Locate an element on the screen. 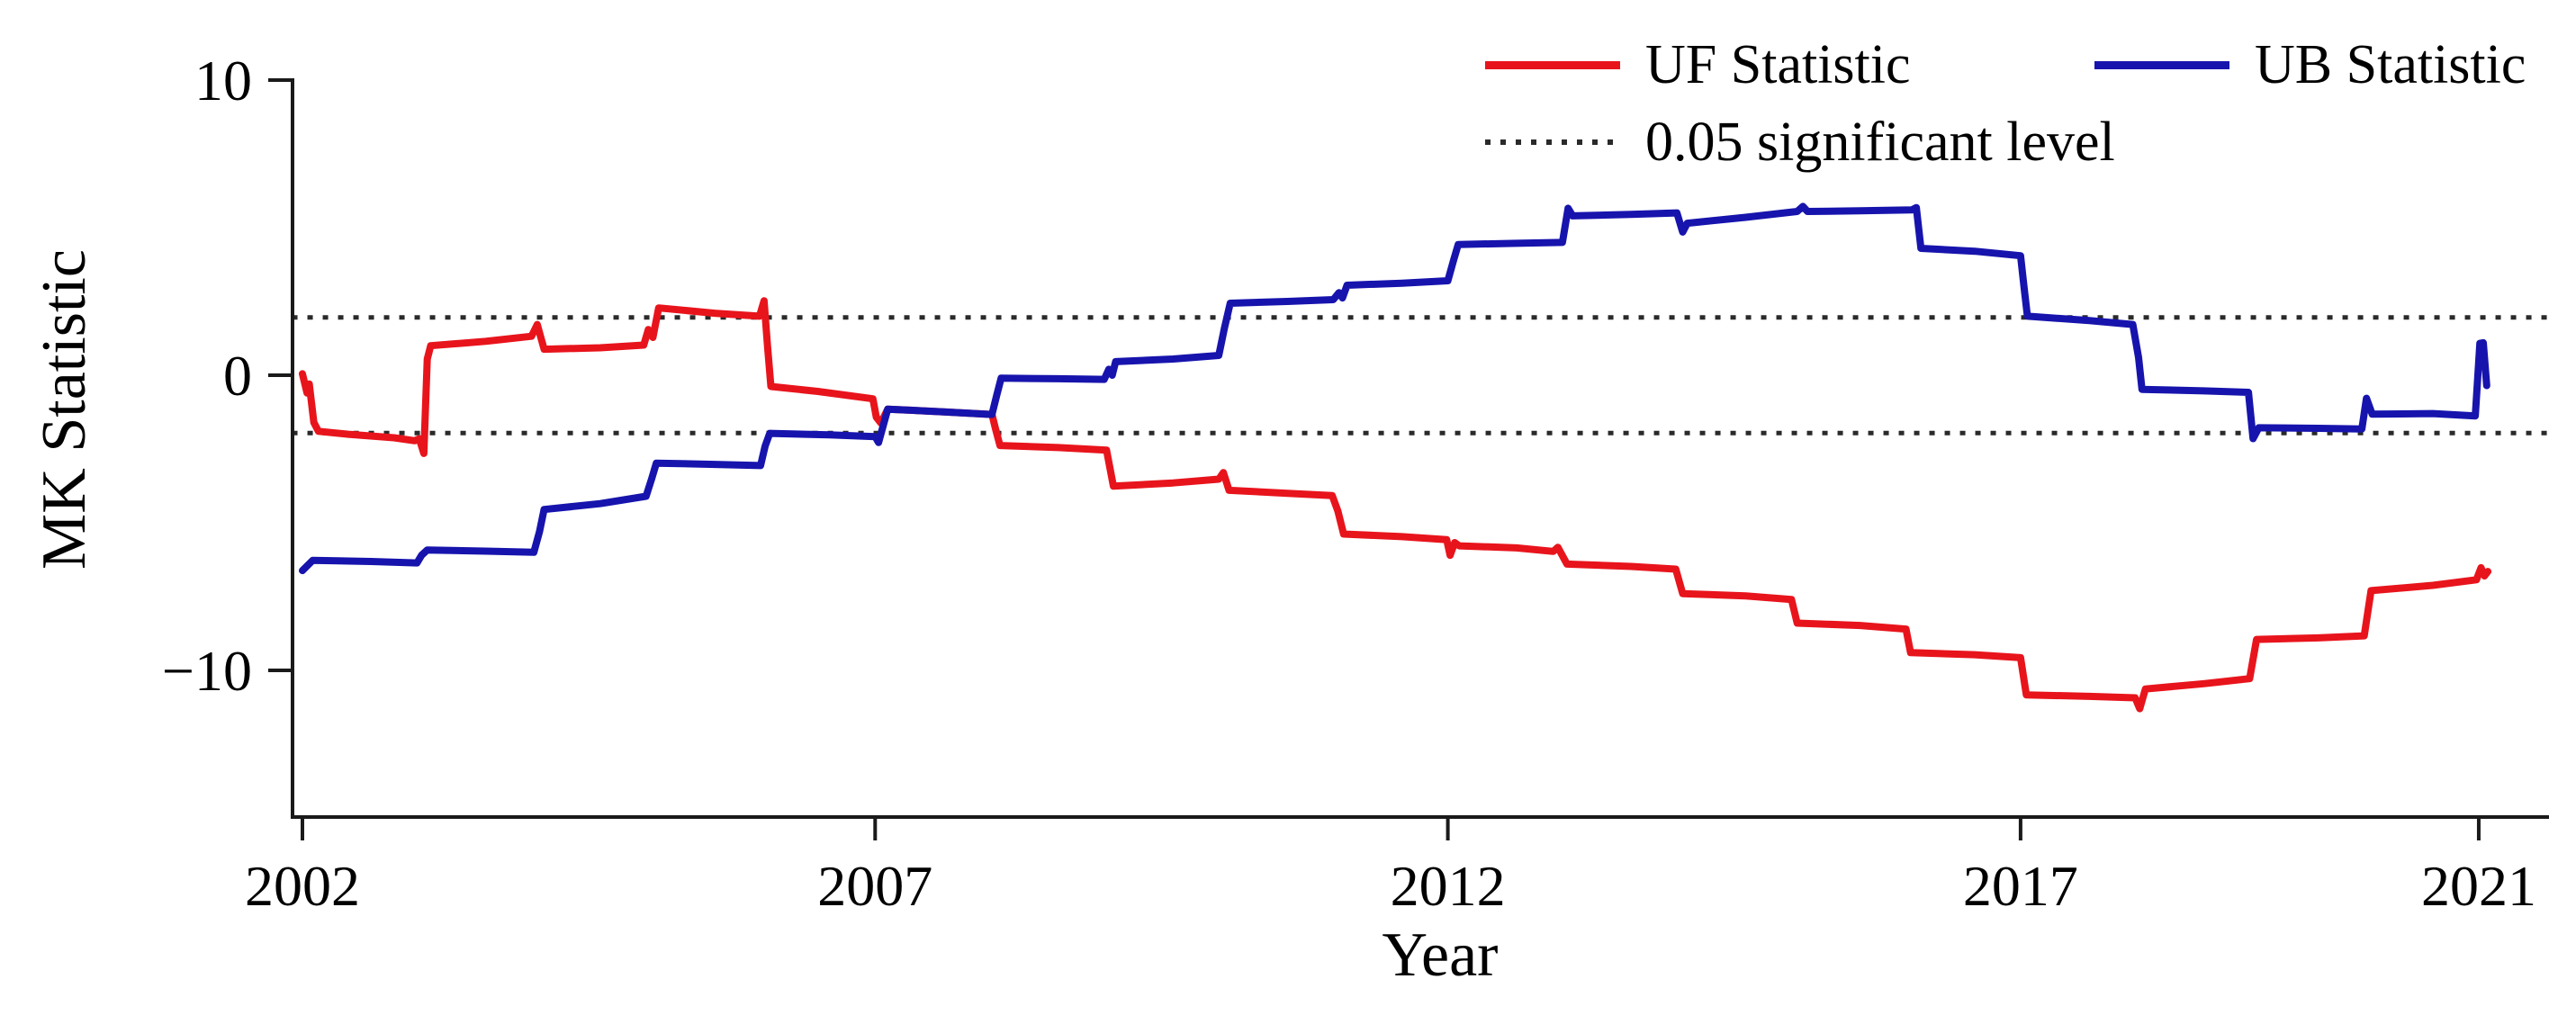 This screenshot has height=1015, width=2576. x-tick-label: 2002 is located at coordinates (302, 886).